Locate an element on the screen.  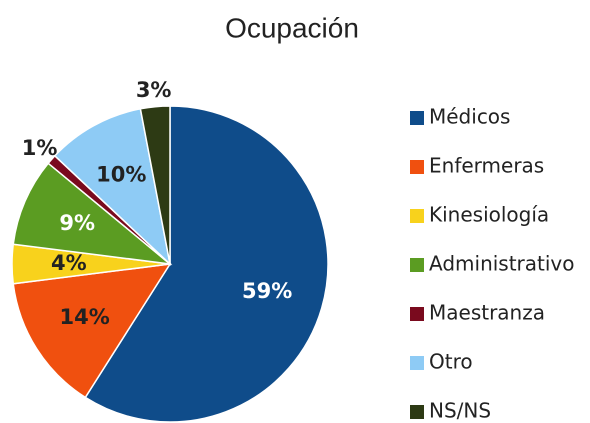
legend-label: Administrativo is located at coordinates (502, 264).